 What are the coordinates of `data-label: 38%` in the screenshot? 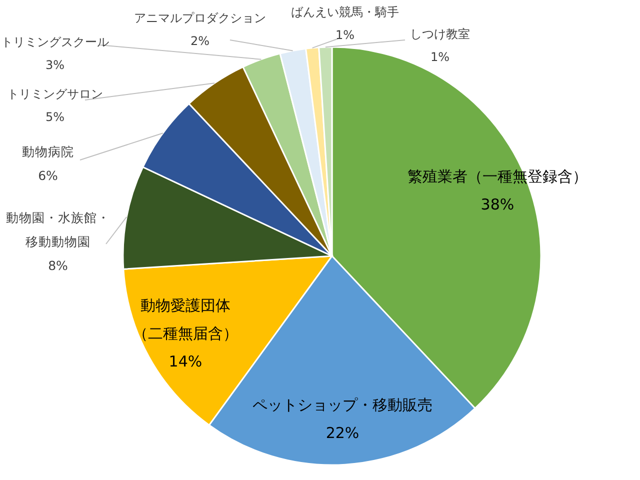 It's located at (497, 204).